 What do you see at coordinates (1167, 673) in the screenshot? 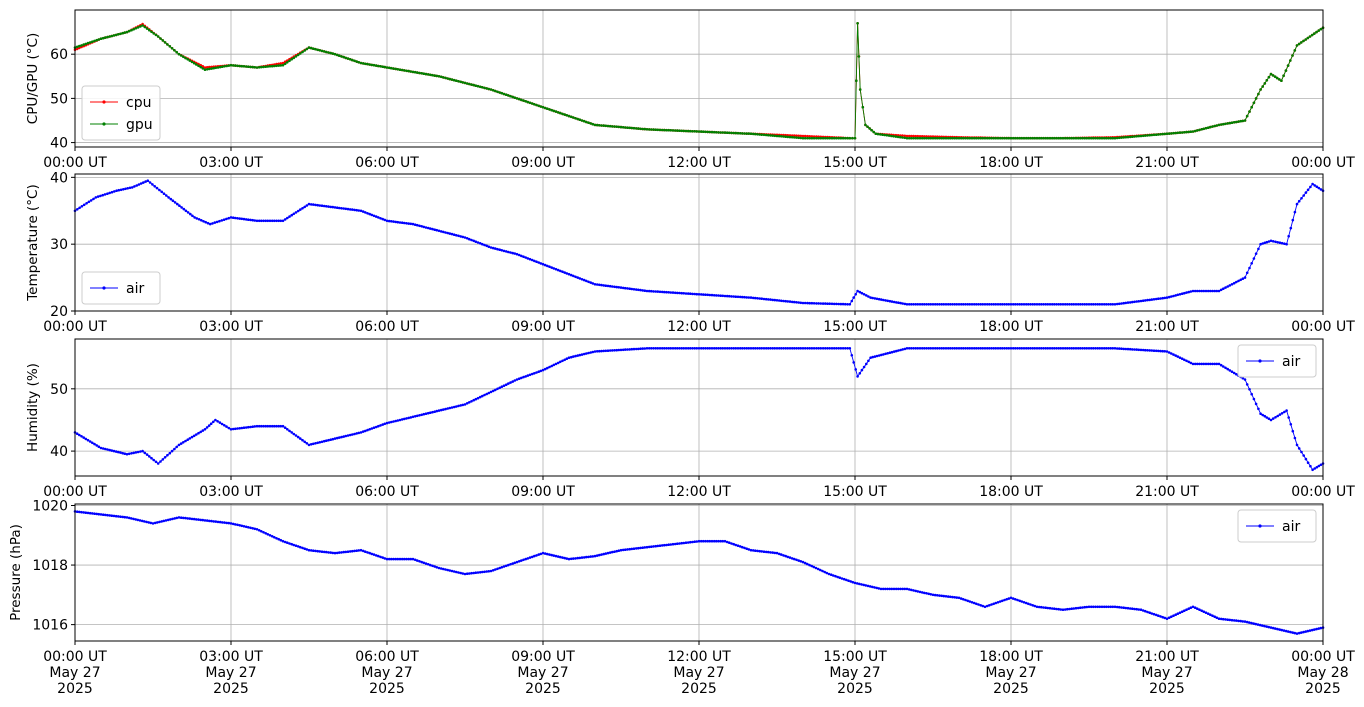
I see `x-tick-label: 21:00 UT May 27 2025` at bounding box center [1167, 673].